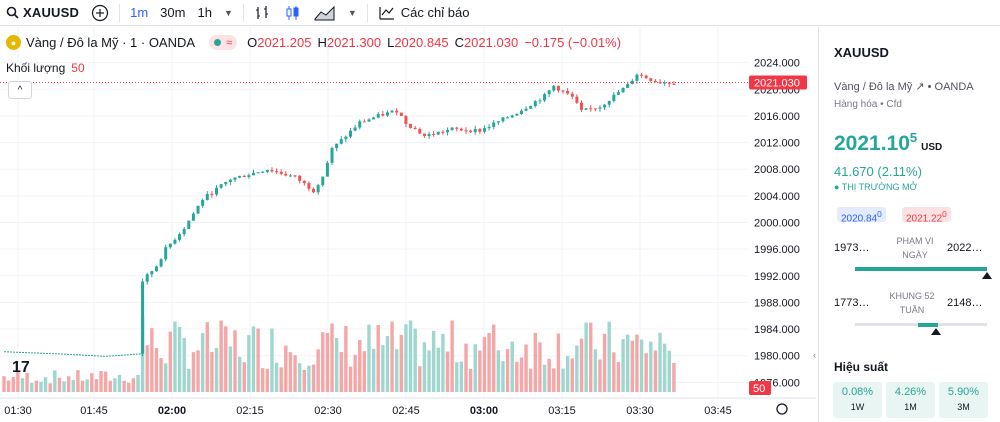 The image size is (1000, 422). Describe the element at coordinates (424, 13) in the screenshot. I see `indicators-button: Các chỉ báo` at that location.